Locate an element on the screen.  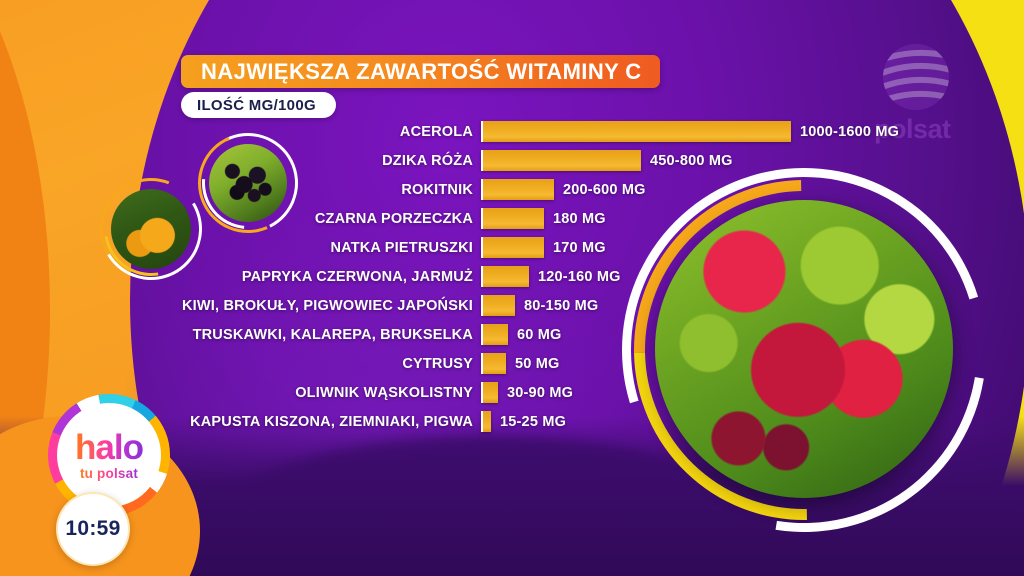
page-title-text: NAJWIĘKSZA ZAWARTOŚĆ WITAMINY C is located at coordinates (421, 71).